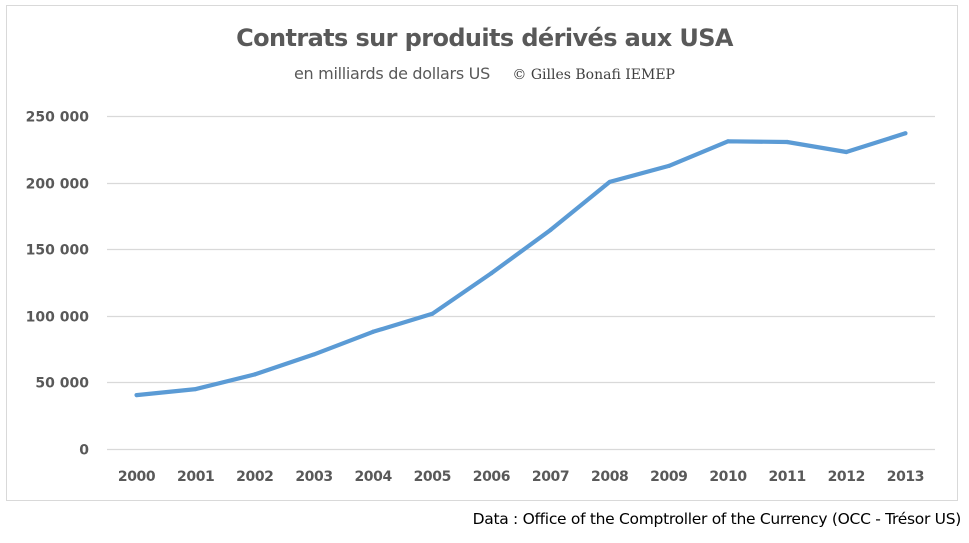 This screenshot has width=969, height=543. I want to click on y-tick-label: 0, so click(84, 451).